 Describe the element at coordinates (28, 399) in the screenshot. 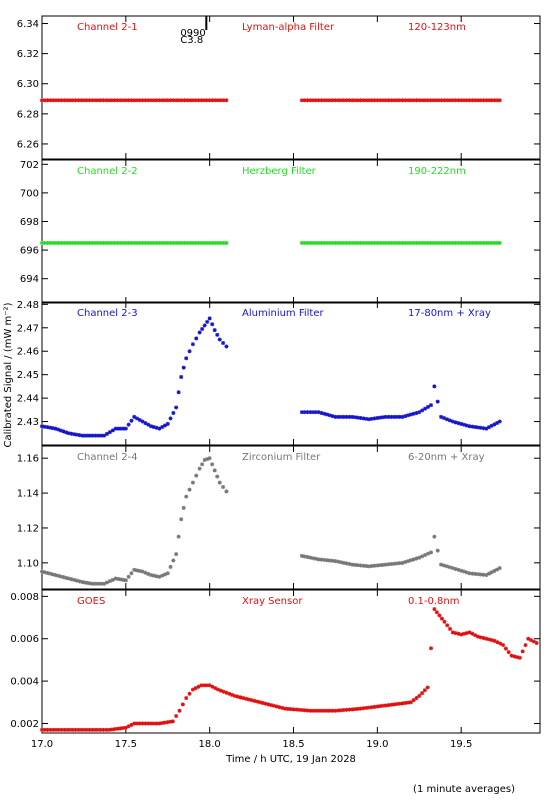

I see `y-tick-label: 2.44` at that location.